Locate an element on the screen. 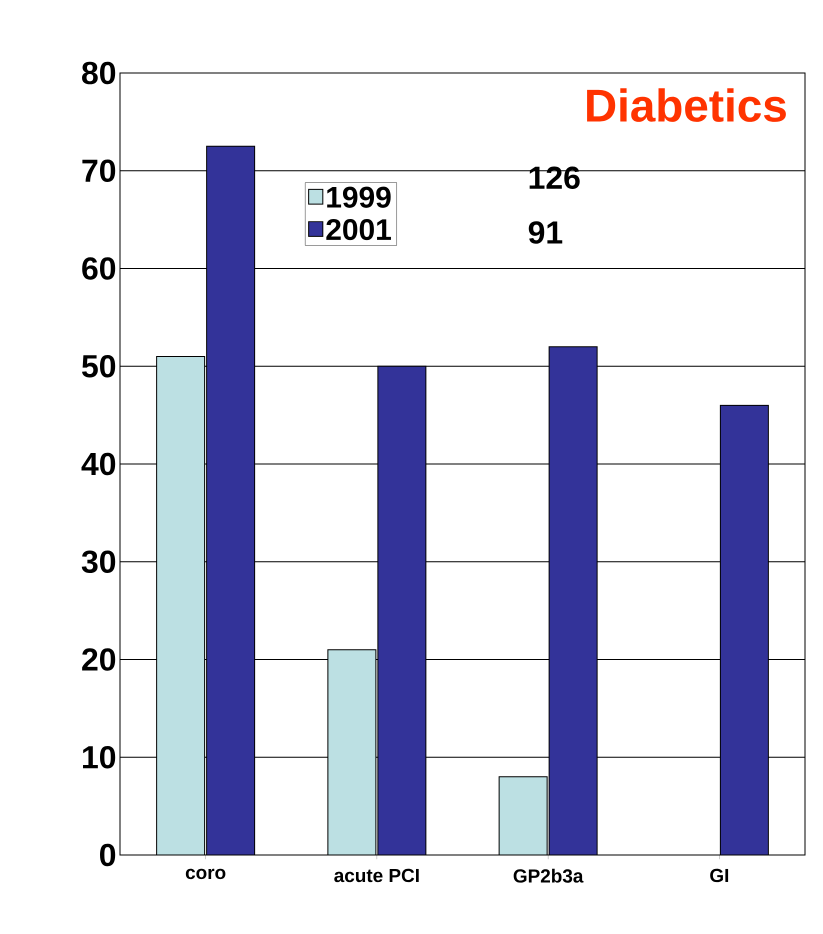  y-tick-label: 70 is located at coordinates (99, 170).